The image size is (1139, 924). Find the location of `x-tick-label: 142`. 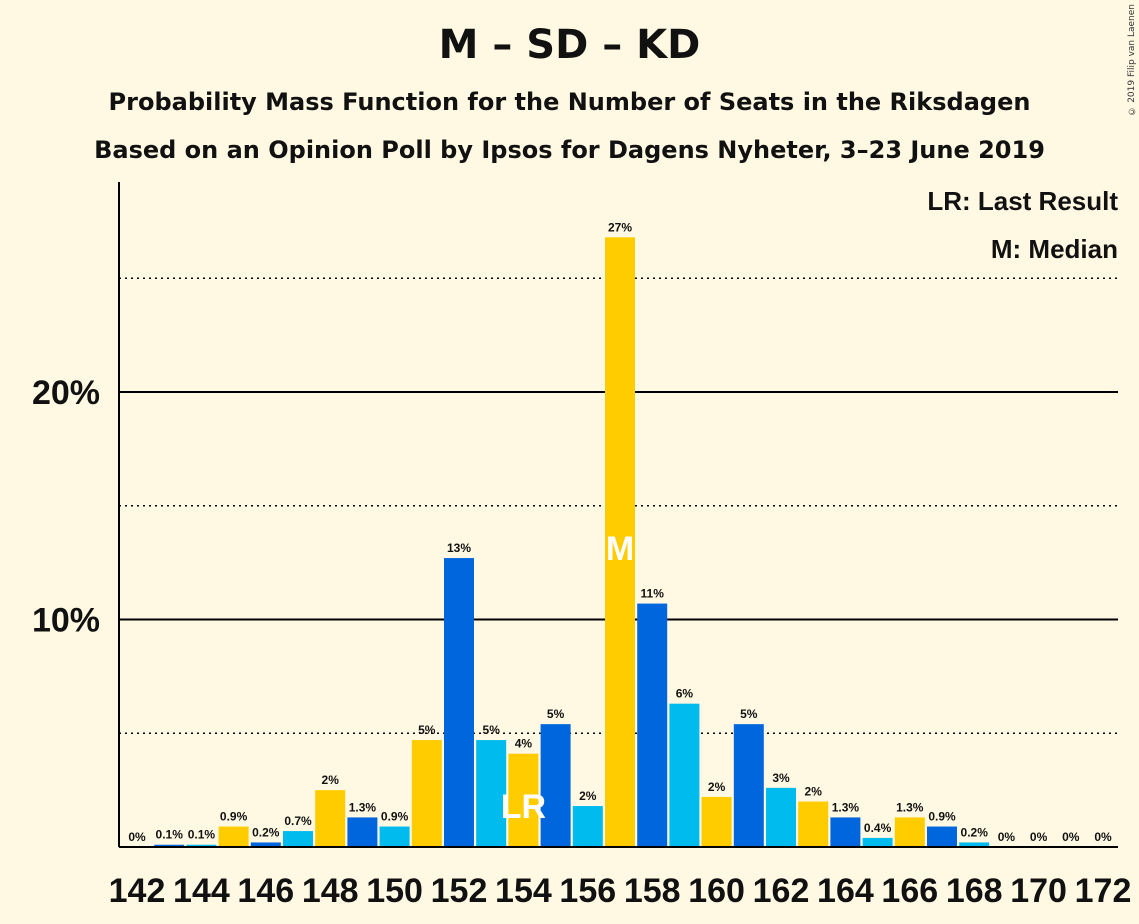

x-tick-label: 142 is located at coordinates (137, 891).